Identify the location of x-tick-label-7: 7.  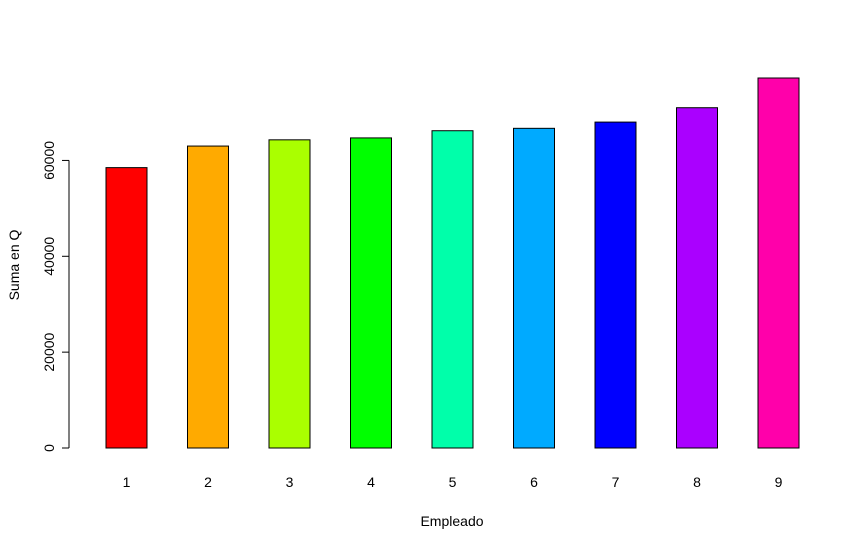
(616, 482).